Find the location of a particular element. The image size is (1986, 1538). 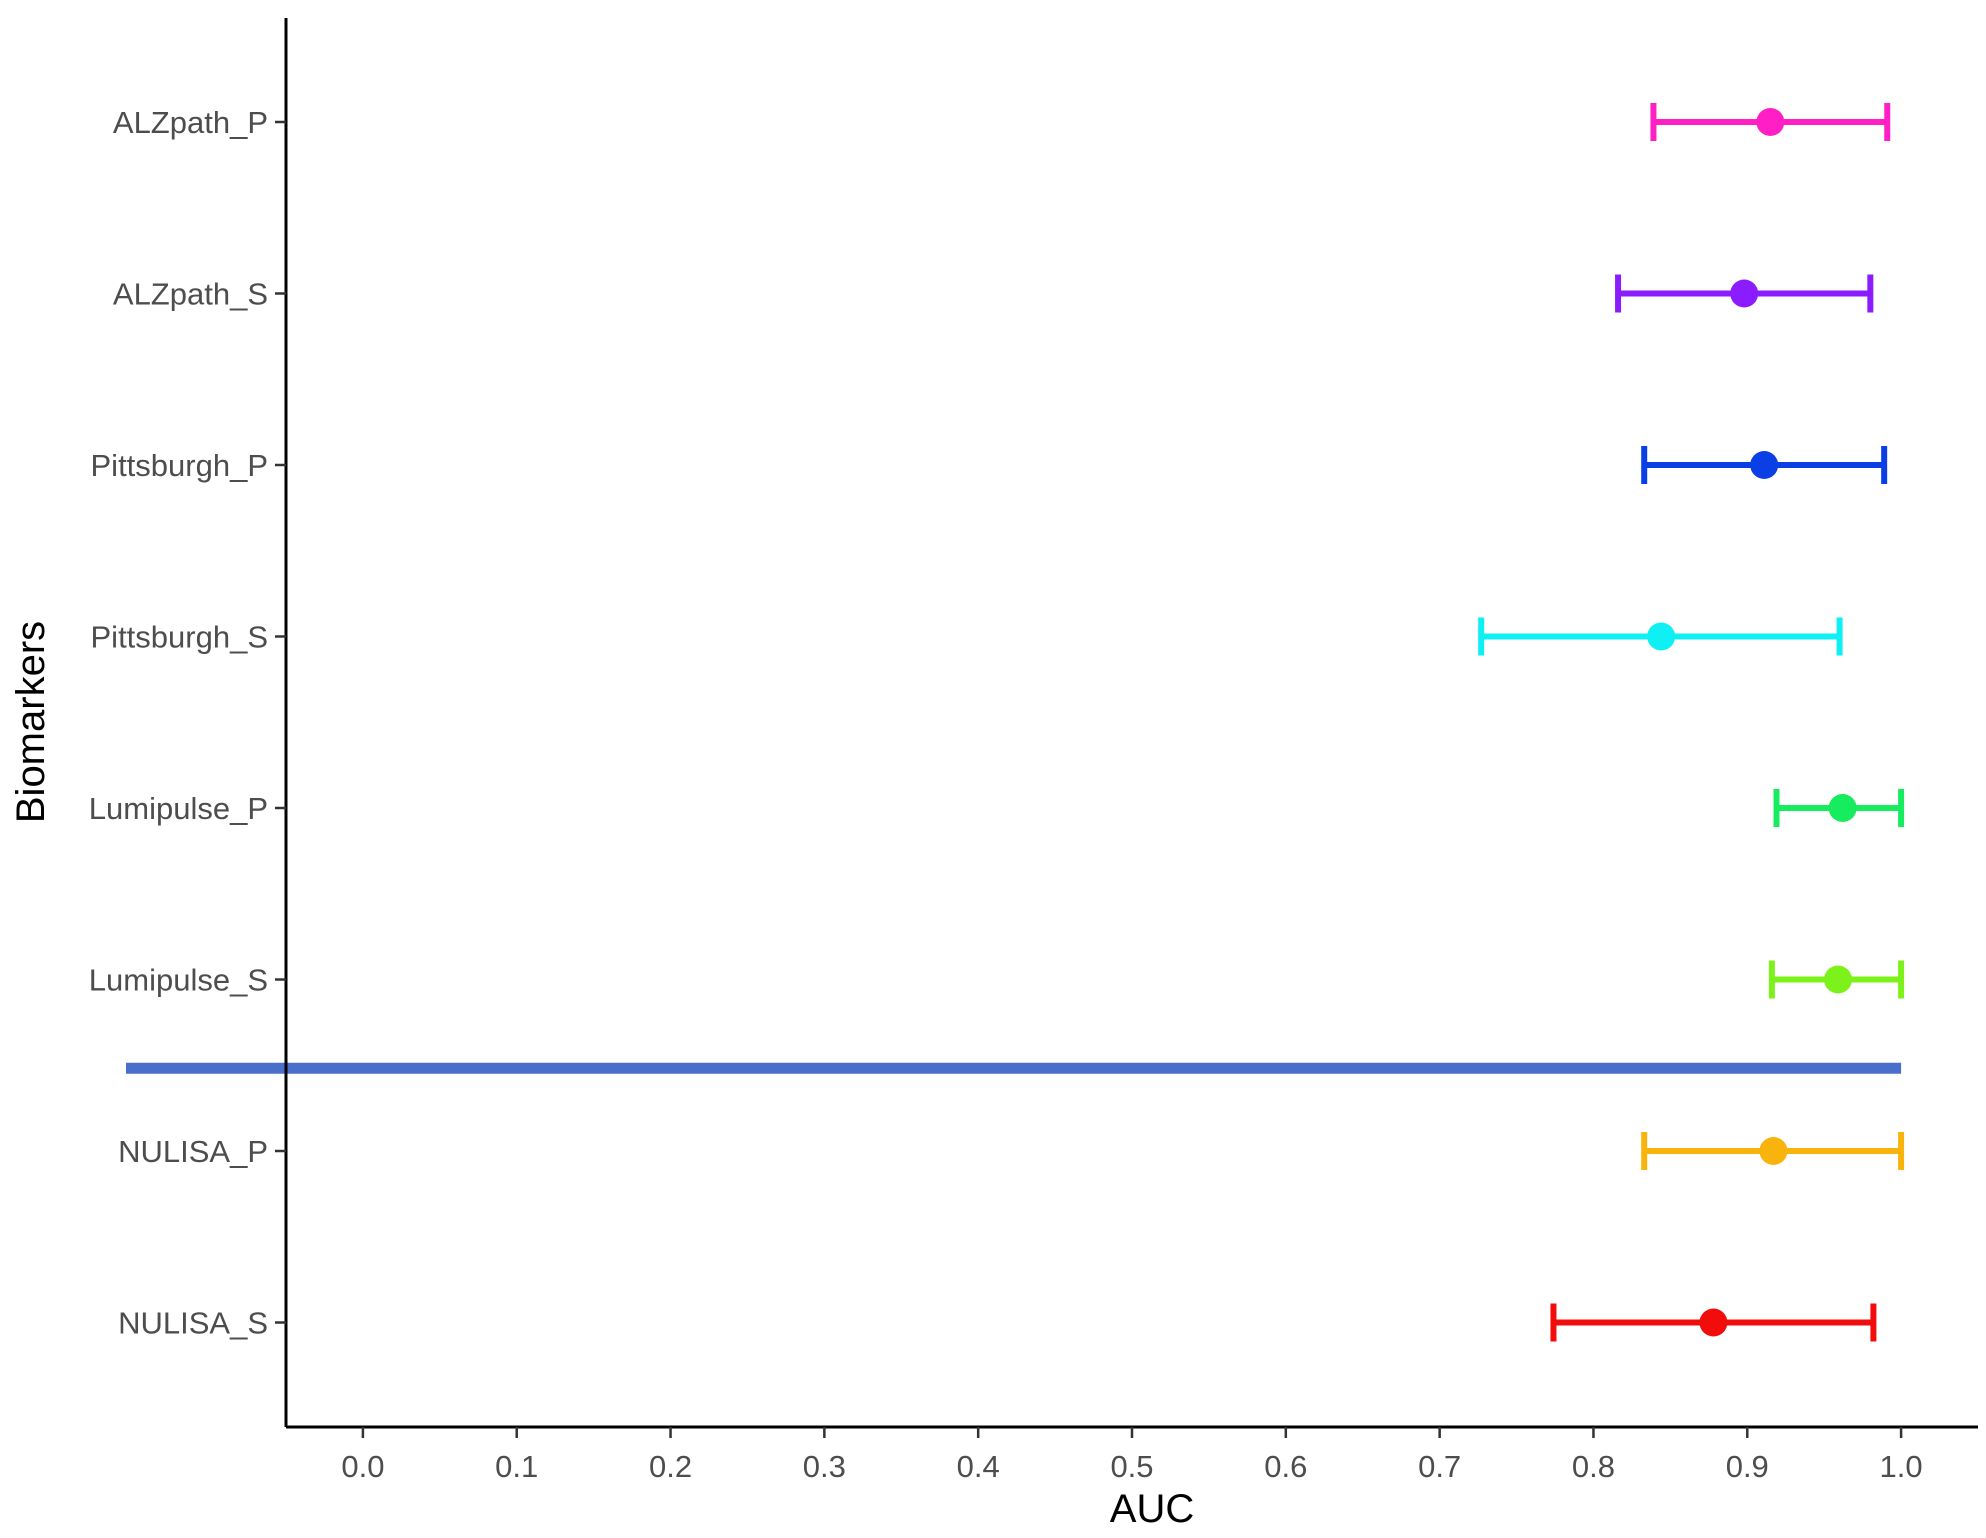

x-tick-label: 1.0 is located at coordinates (1901, 1466).